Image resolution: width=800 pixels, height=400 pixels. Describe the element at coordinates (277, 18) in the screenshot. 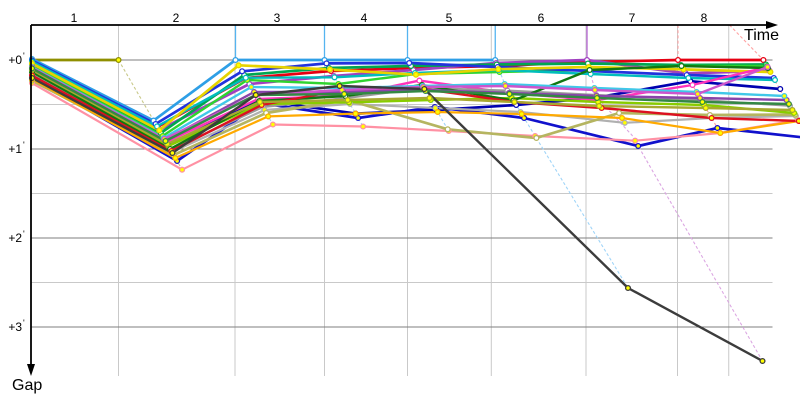

I see `svg-text: 3` at that location.